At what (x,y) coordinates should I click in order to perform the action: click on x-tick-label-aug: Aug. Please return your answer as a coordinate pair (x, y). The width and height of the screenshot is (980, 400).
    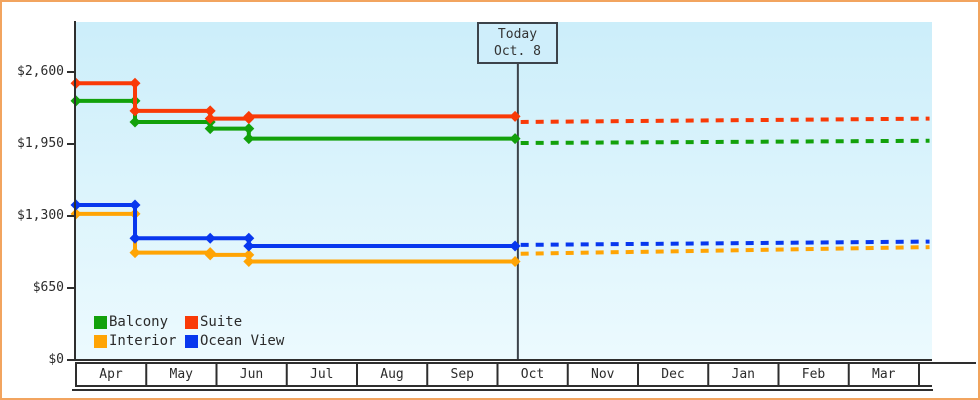
    Looking at the image, I should click on (392, 374).